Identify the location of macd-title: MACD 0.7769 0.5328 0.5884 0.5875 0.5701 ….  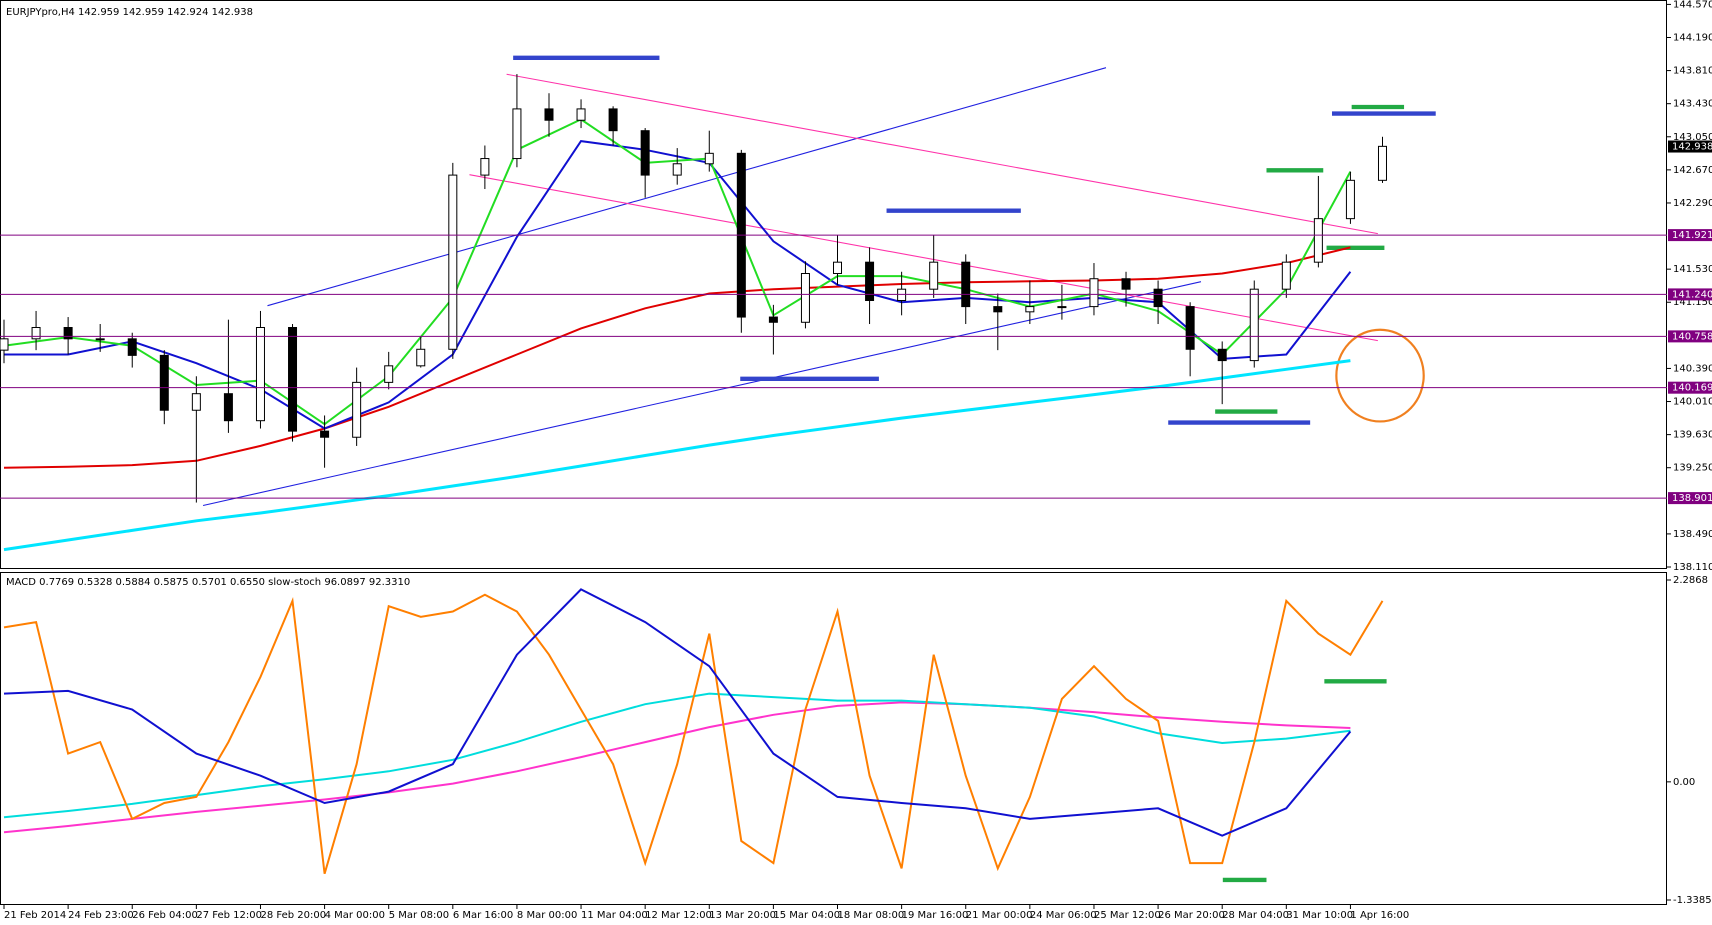
(208, 582).